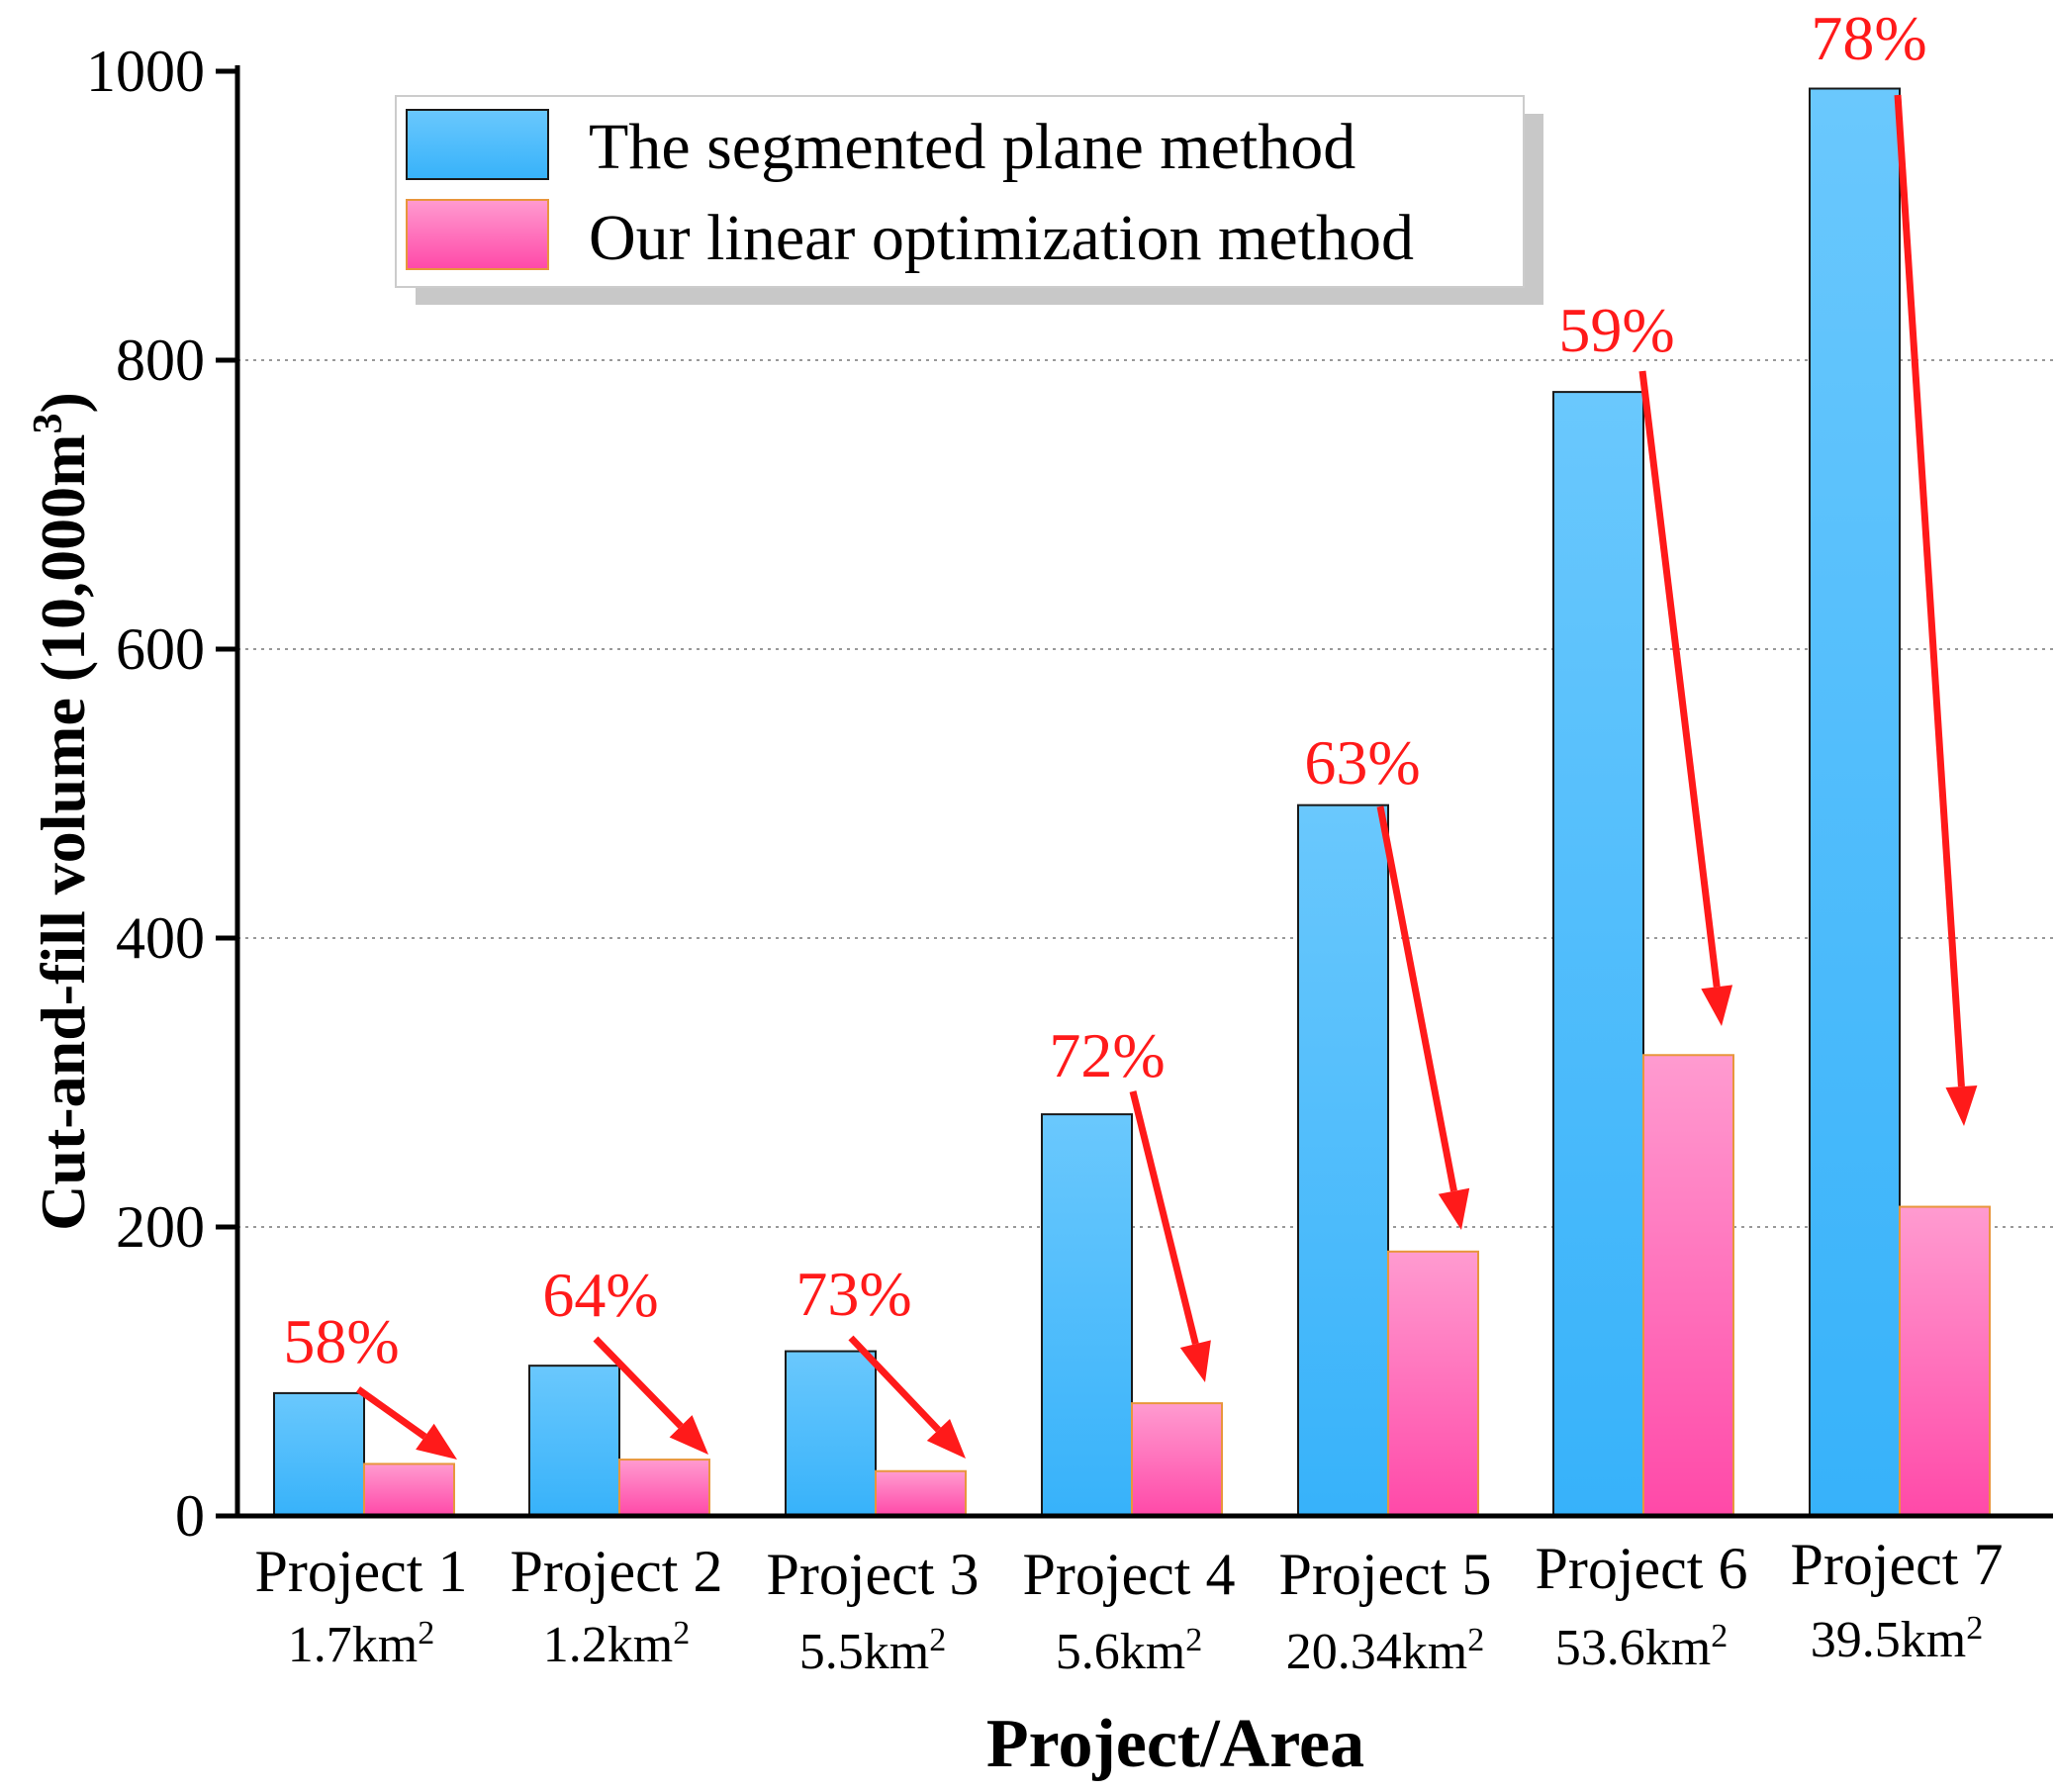 The width and height of the screenshot is (2056, 1792). I want to click on legend-swatch-linear, so click(477, 234).